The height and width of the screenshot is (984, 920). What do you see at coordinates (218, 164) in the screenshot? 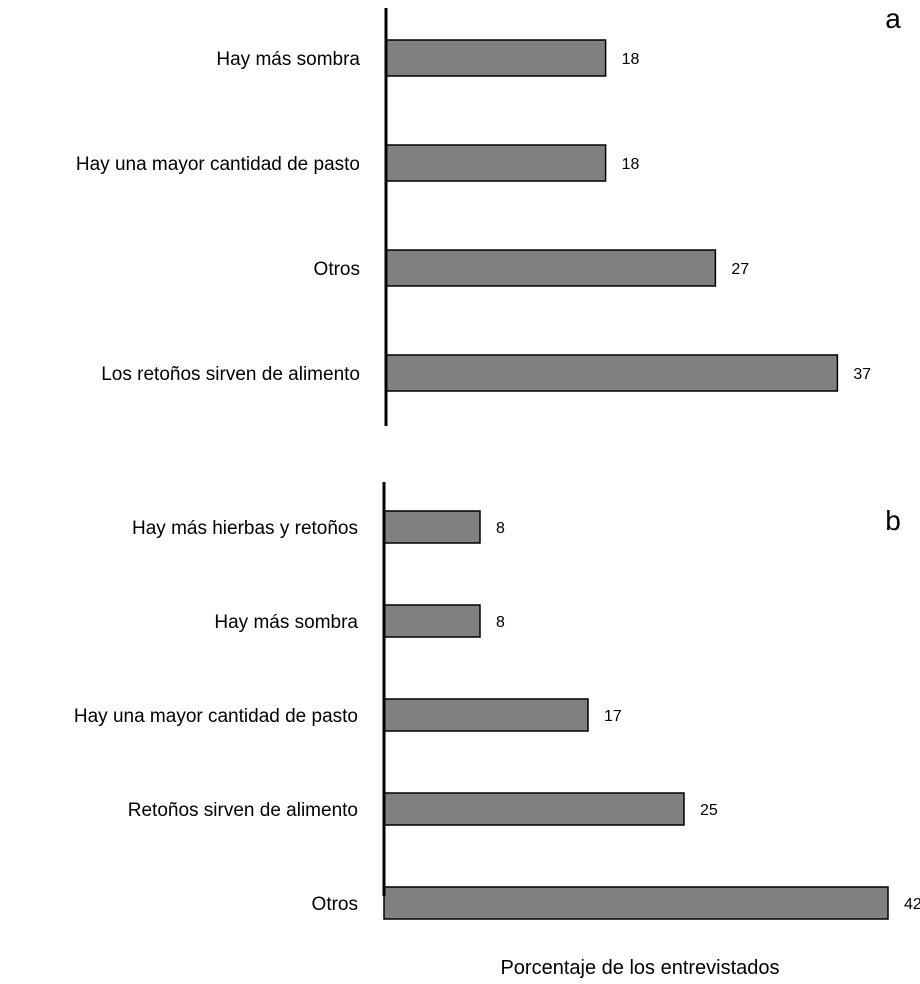
I see `category-label-2: Hay una mayor cantidad de pasto` at bounding box center [218, 164].